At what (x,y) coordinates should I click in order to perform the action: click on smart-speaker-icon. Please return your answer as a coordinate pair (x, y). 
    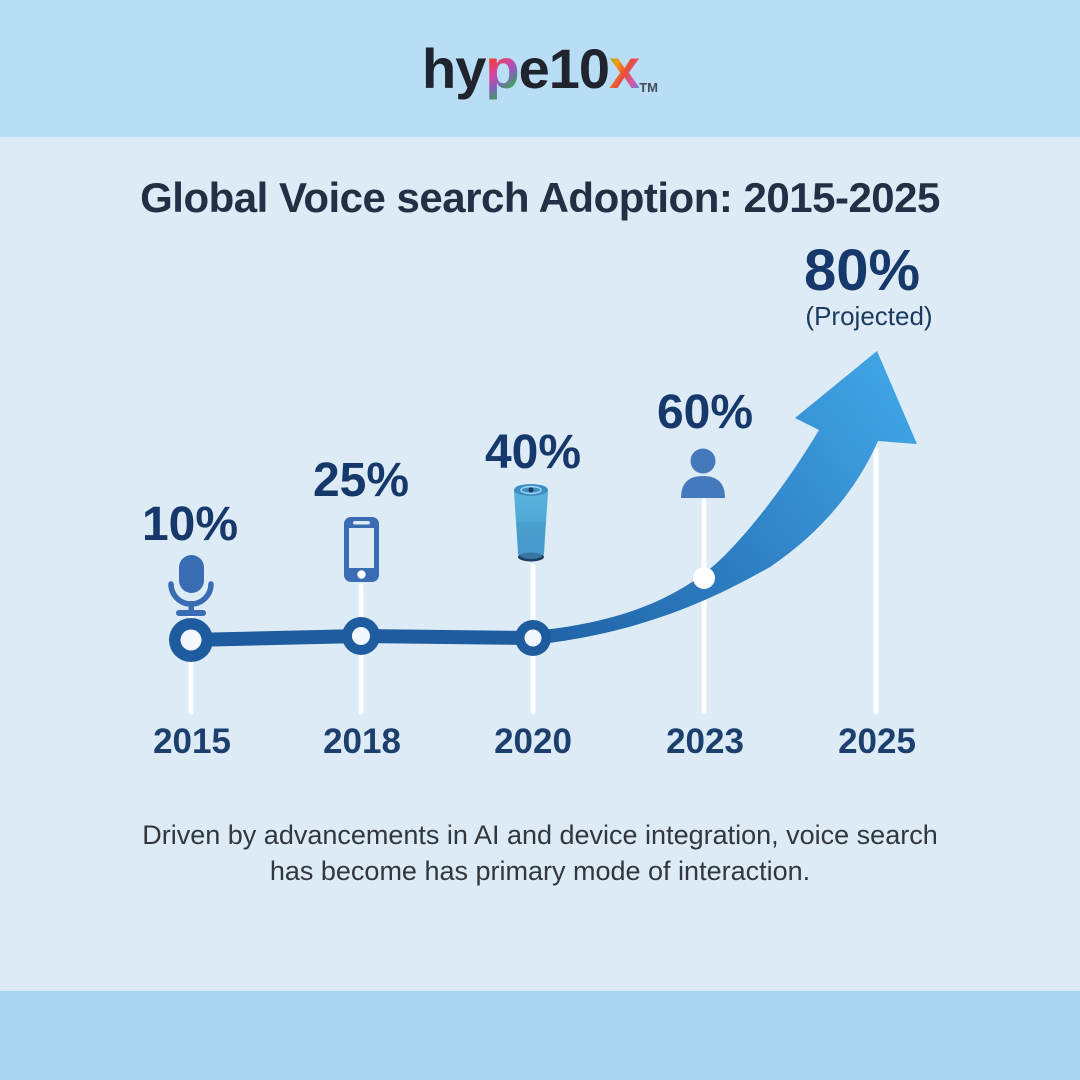
    Looking at the image, I should click on (531, 523).